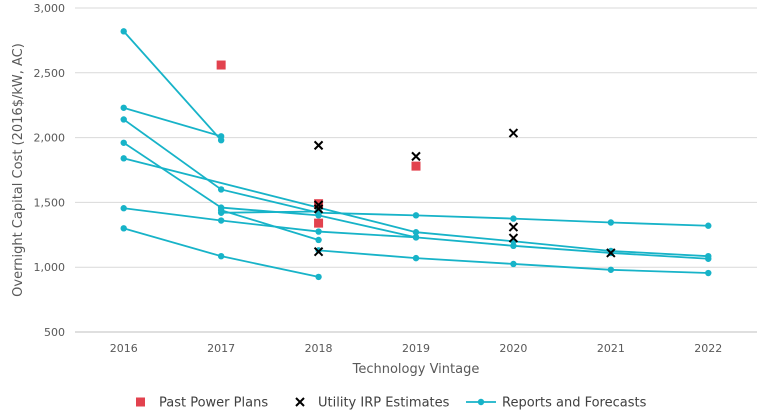  I want to click on legend-x-icon, so click(300, 402).